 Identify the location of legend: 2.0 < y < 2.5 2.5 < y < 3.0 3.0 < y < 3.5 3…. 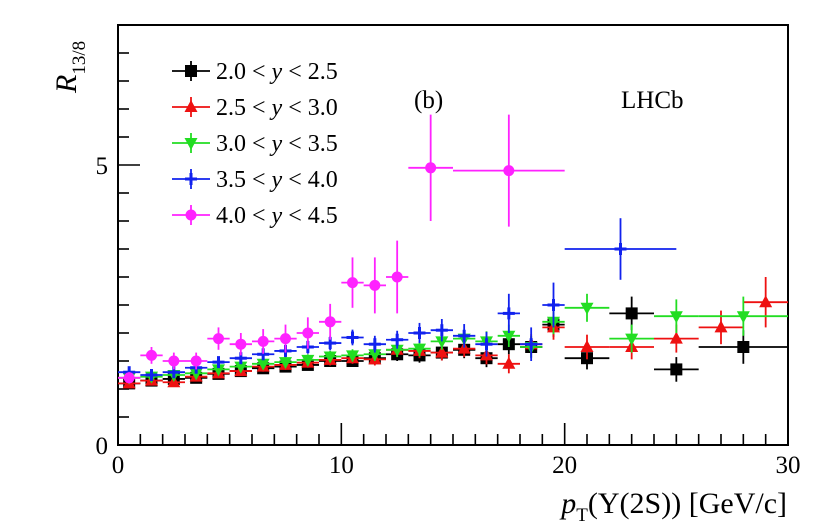
(255, 144).